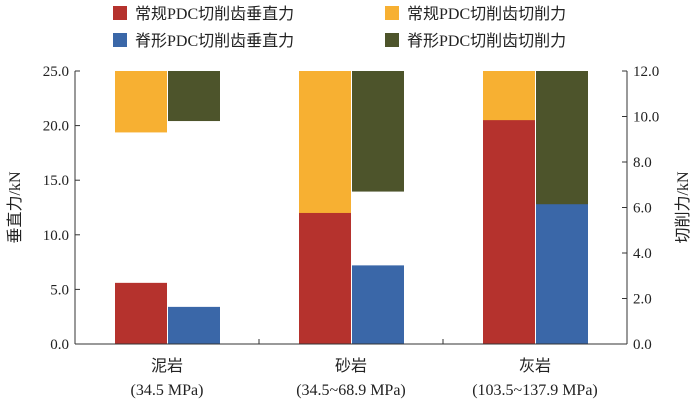  I want to click on right-axis-title: 切削力/kN, so click(683, 207).